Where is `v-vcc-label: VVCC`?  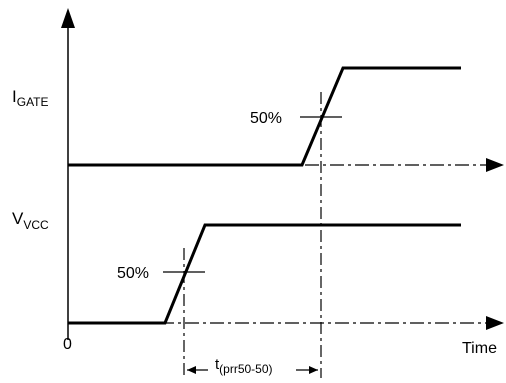
v-vcc-label: VVCC is located at coordinates (30, 220).